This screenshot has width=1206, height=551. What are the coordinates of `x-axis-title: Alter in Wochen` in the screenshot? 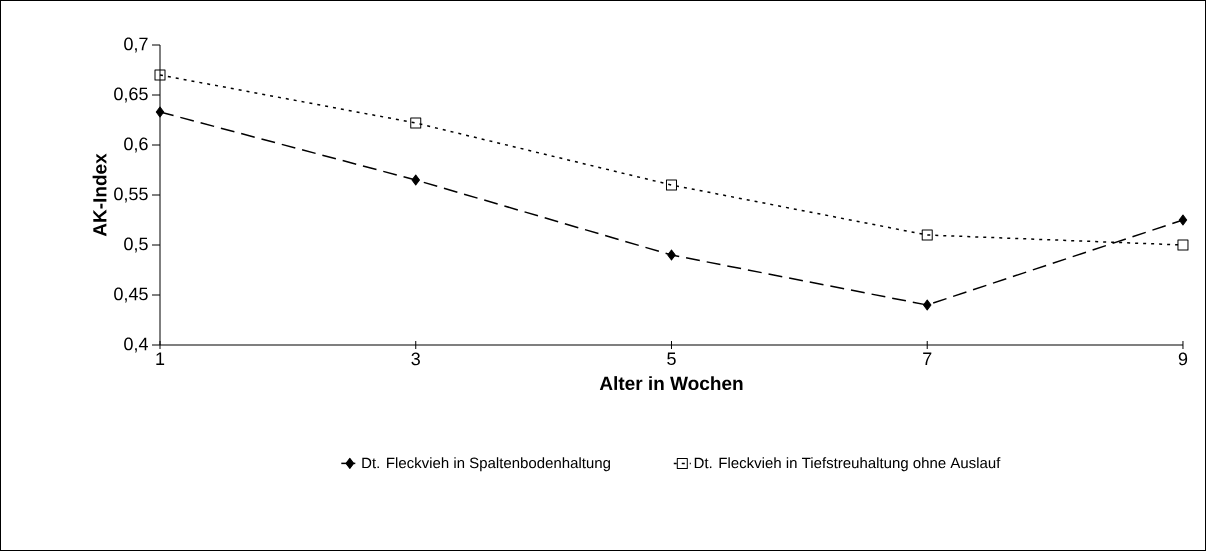 It's located at (671, 383).